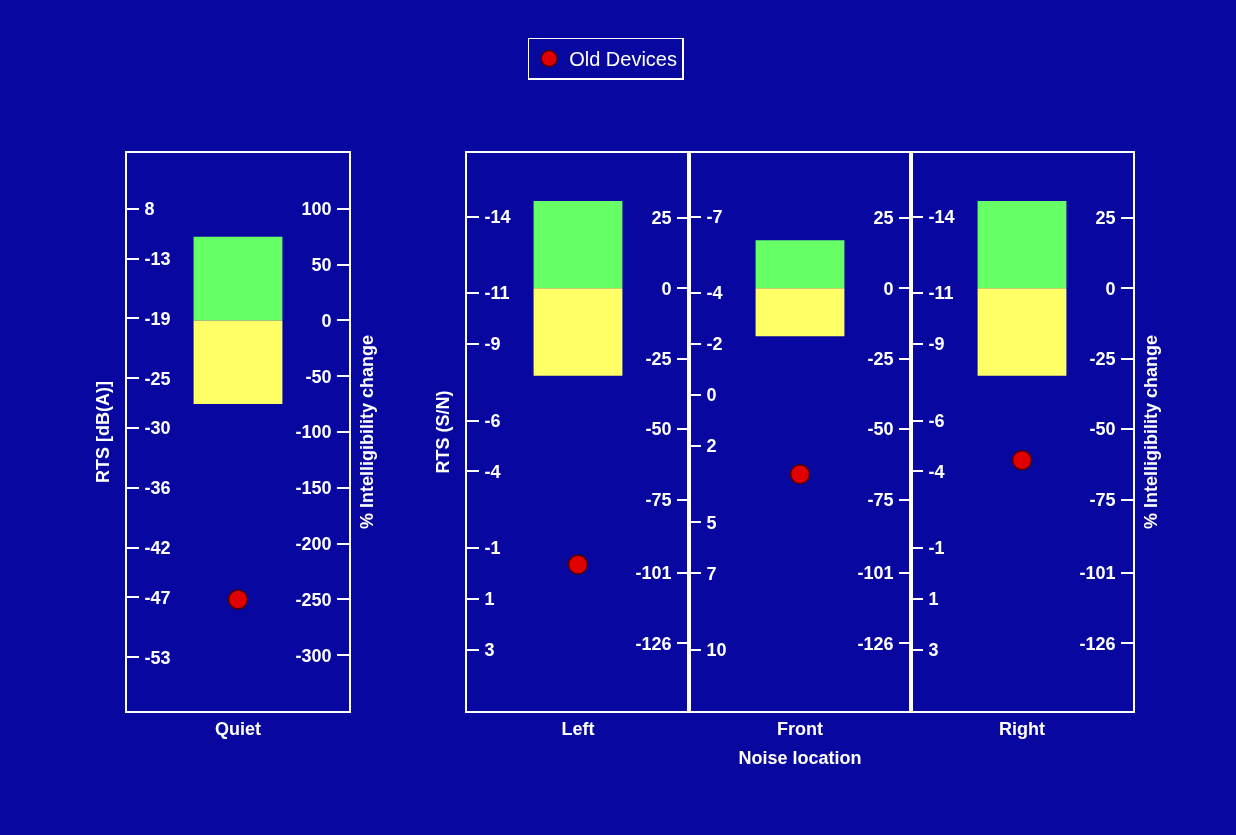 The height and width of the screenshot is (835, 1236). What do you see at coordinates (711, 395) in the screenshot?
I see `y-tick-label: 0` at bounding box center [711, 395].